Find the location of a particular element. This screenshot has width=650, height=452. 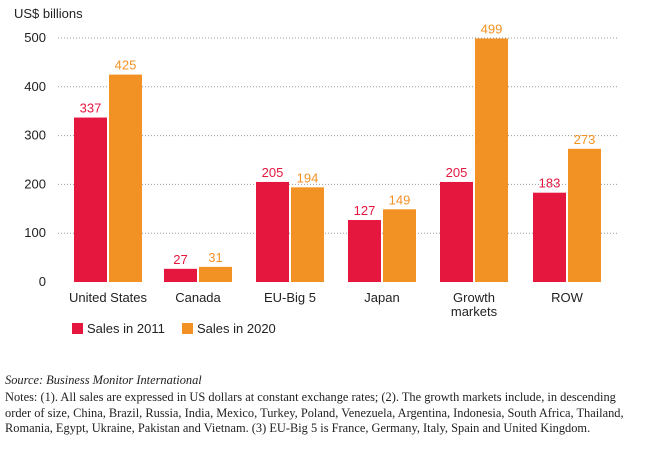

bar-value-label: 425 is located at coordinates (126, 65).